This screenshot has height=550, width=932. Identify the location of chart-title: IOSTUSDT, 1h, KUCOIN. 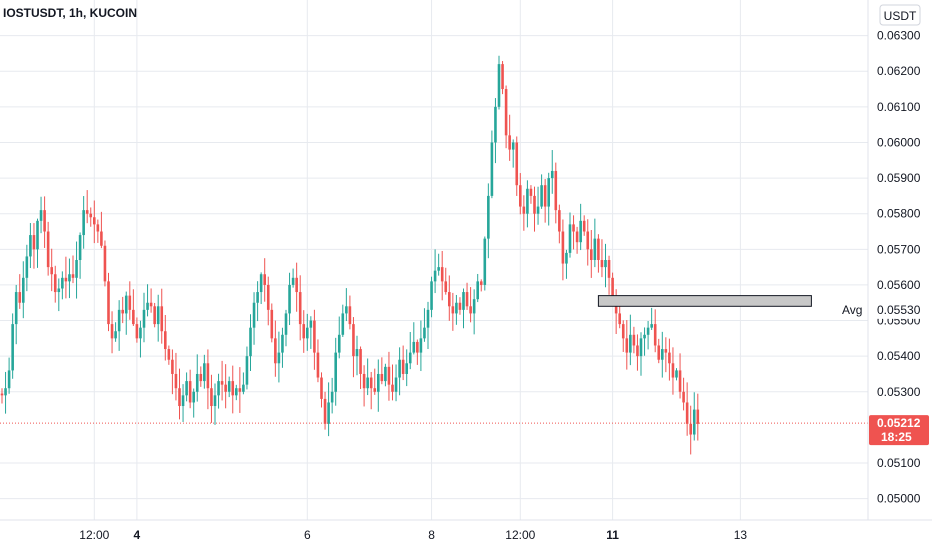
(70, 13).